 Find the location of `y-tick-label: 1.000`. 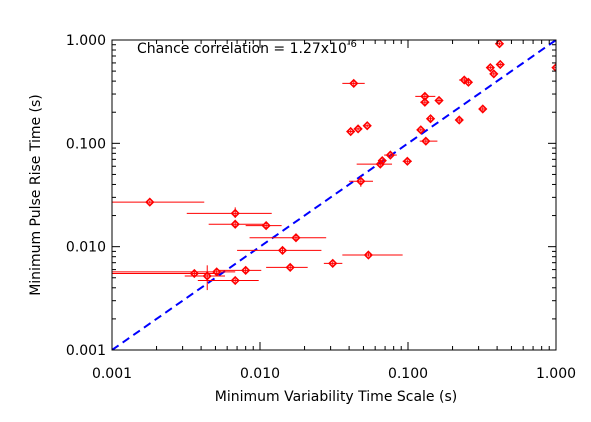

y-tick-label: 1.000 is located at coordinates (86, 41).